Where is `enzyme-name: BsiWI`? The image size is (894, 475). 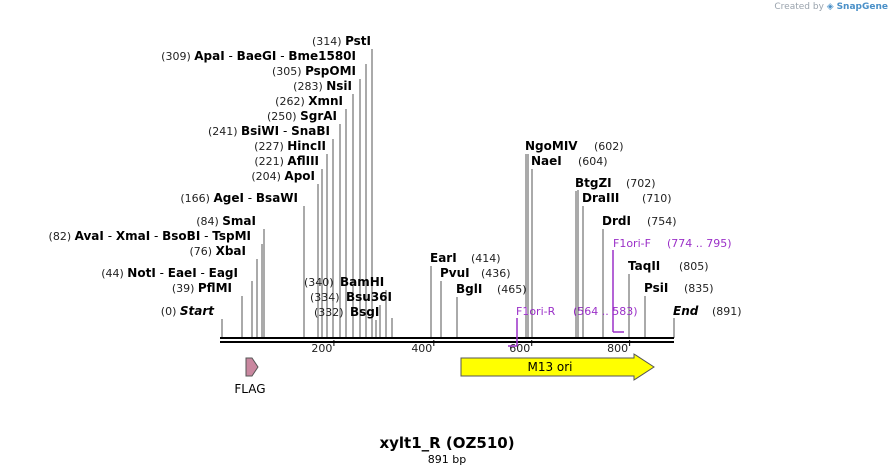 enzyme-name: BsiWI is located at coordinates (260, 131).